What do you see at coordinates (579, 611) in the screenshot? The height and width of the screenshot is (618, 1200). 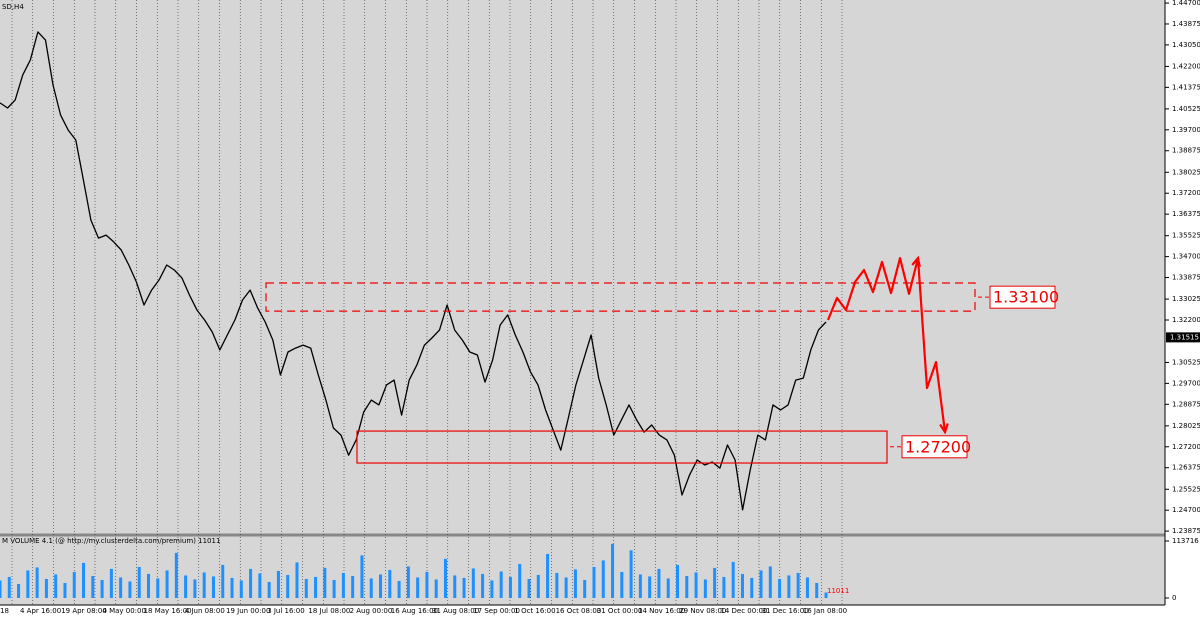 I see `x-tick-label: 16 Oct 08:00` at bounding box center [579, 611].